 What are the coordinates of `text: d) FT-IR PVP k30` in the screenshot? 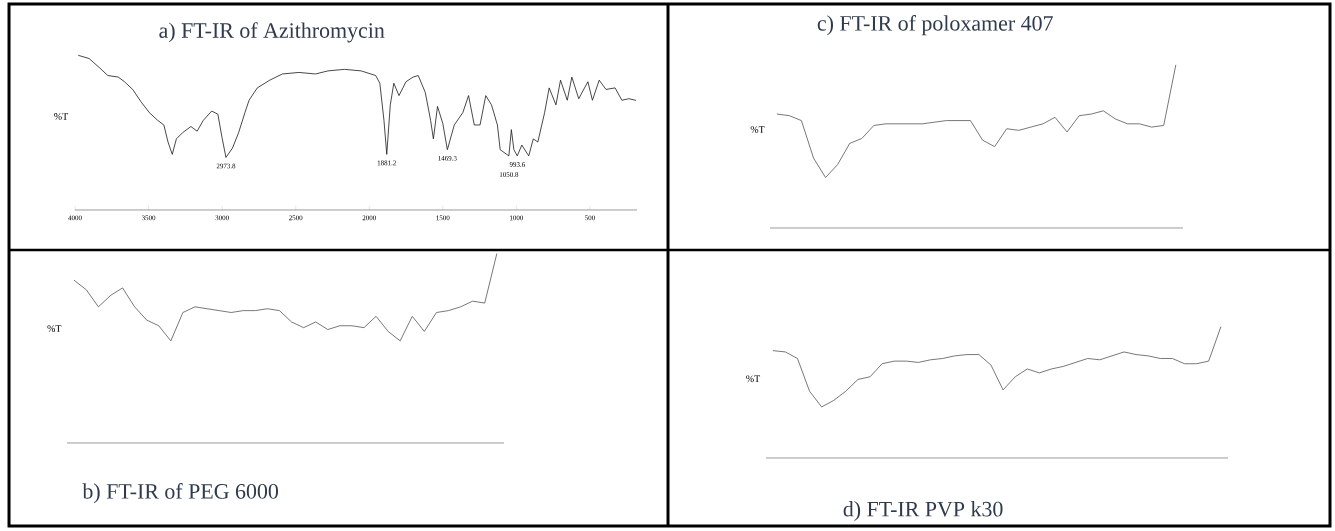 It's located at (923, 511).